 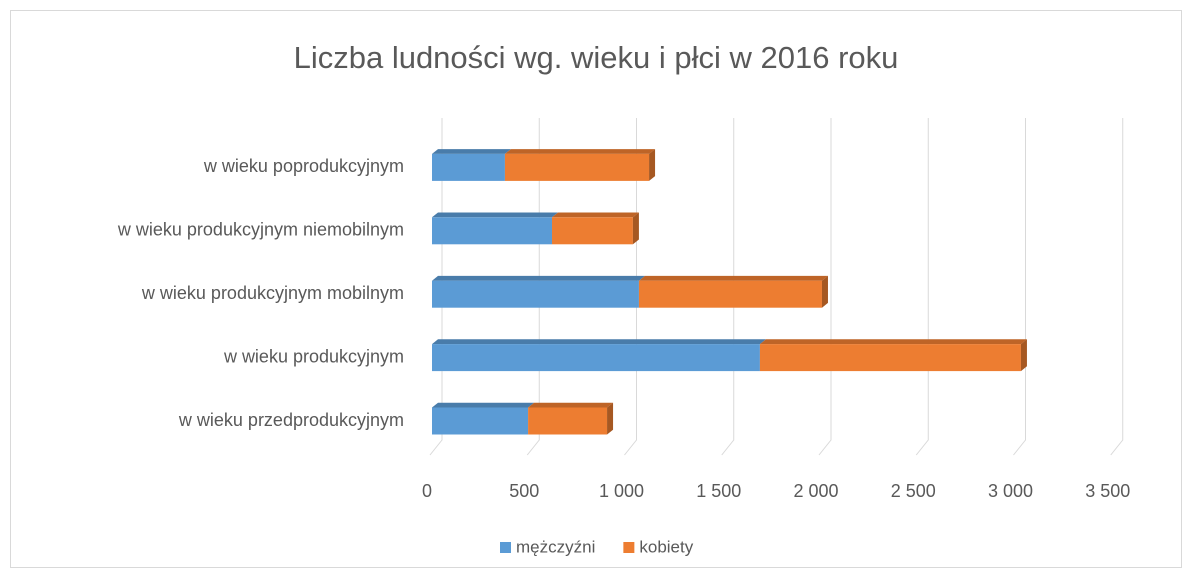 What do you see at coordinates (718, 491) in the screenshot?
I see `x-tick-label: 1 500` at bounding box center [718, 491].